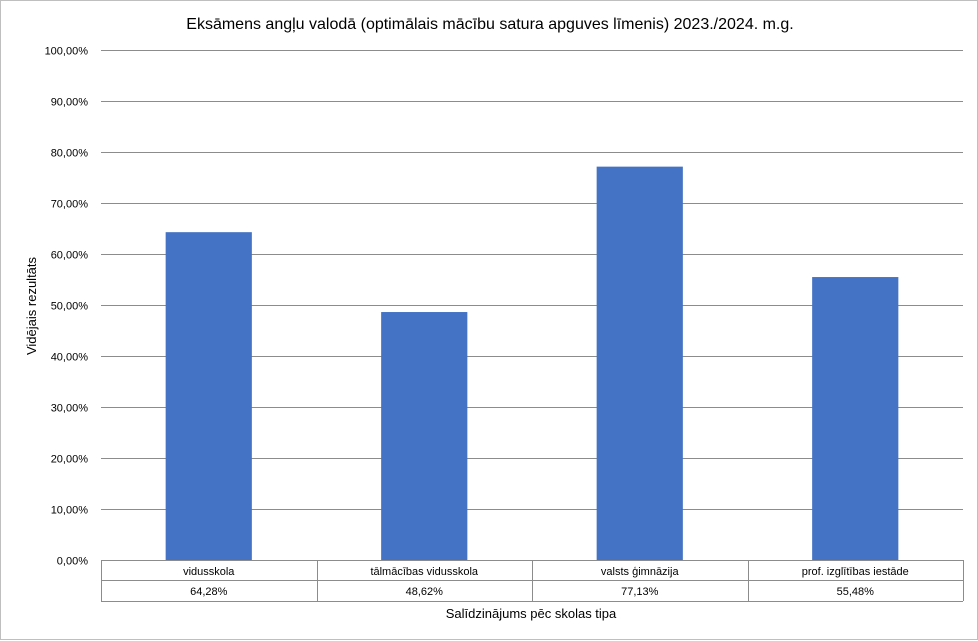  What do you see at coordinates (70, 409) in the screenshot?
I see `y-tick-label: 30,00%` at bounding box center [70, 409].